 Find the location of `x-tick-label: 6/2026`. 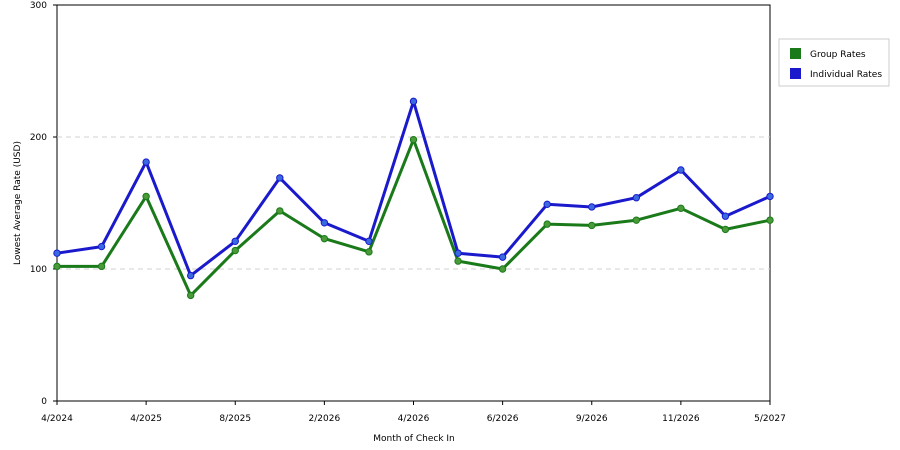

x-tick-label: 6/2026 is located at coordinates (503, 419).